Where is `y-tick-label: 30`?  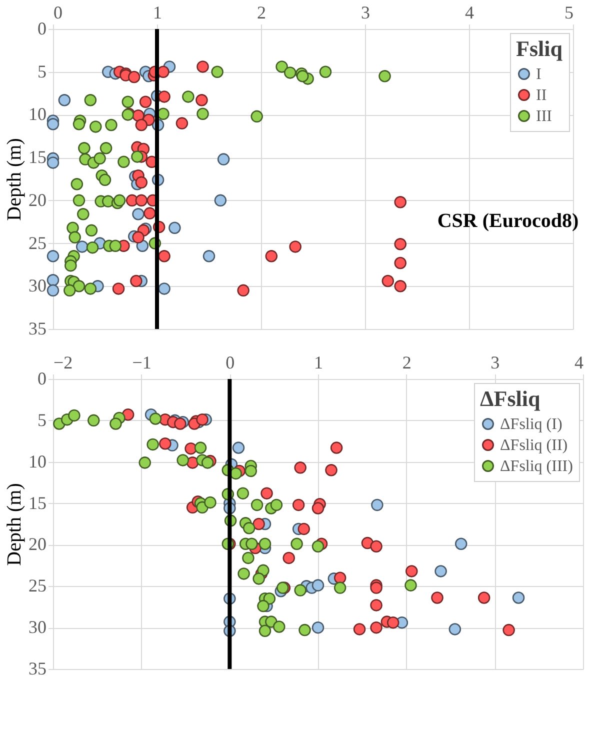
y-tick-label: 30 is located at coordinates (37, 286).